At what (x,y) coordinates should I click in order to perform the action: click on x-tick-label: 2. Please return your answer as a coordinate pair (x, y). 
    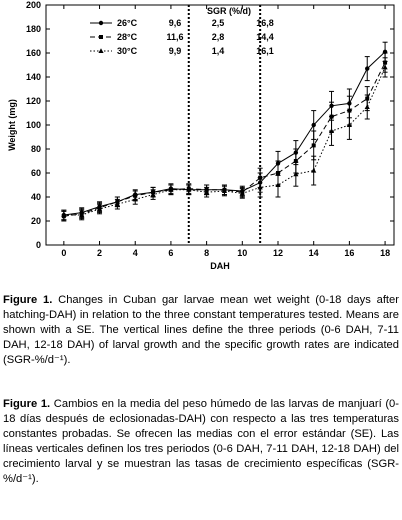
    Looking at the image, I should click on (99, 253).